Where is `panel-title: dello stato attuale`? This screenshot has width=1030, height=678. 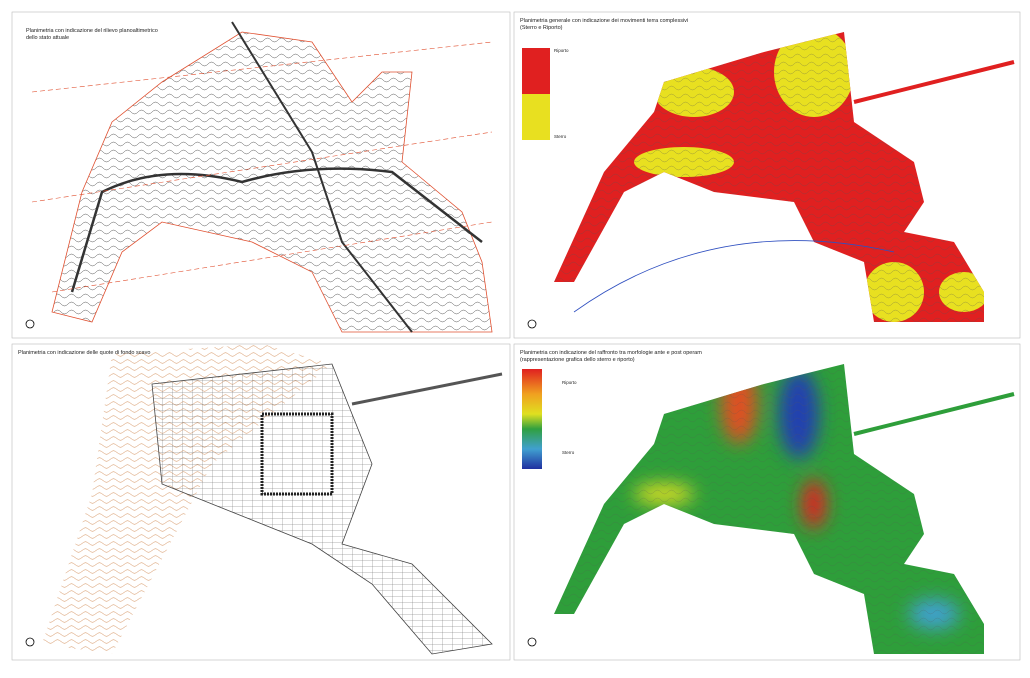 panel-title: dello stato attuale is located at coordinates (47, 38).